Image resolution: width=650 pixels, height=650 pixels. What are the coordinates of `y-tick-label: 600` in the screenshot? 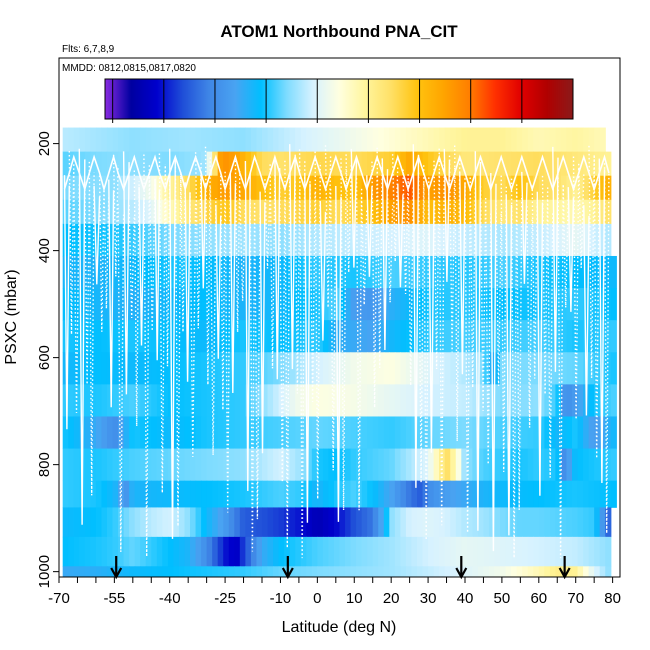 It's located at (44, 357).